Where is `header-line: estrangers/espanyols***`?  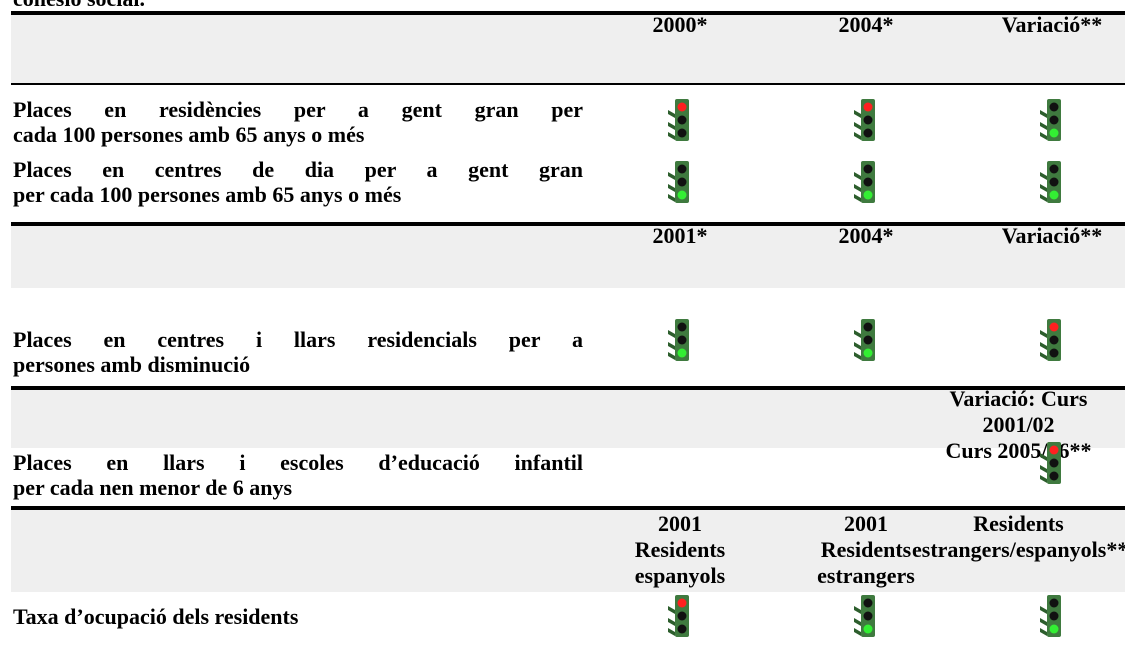
header-line: estrangers/espanyols*** is located at coordinates (1018, 549).